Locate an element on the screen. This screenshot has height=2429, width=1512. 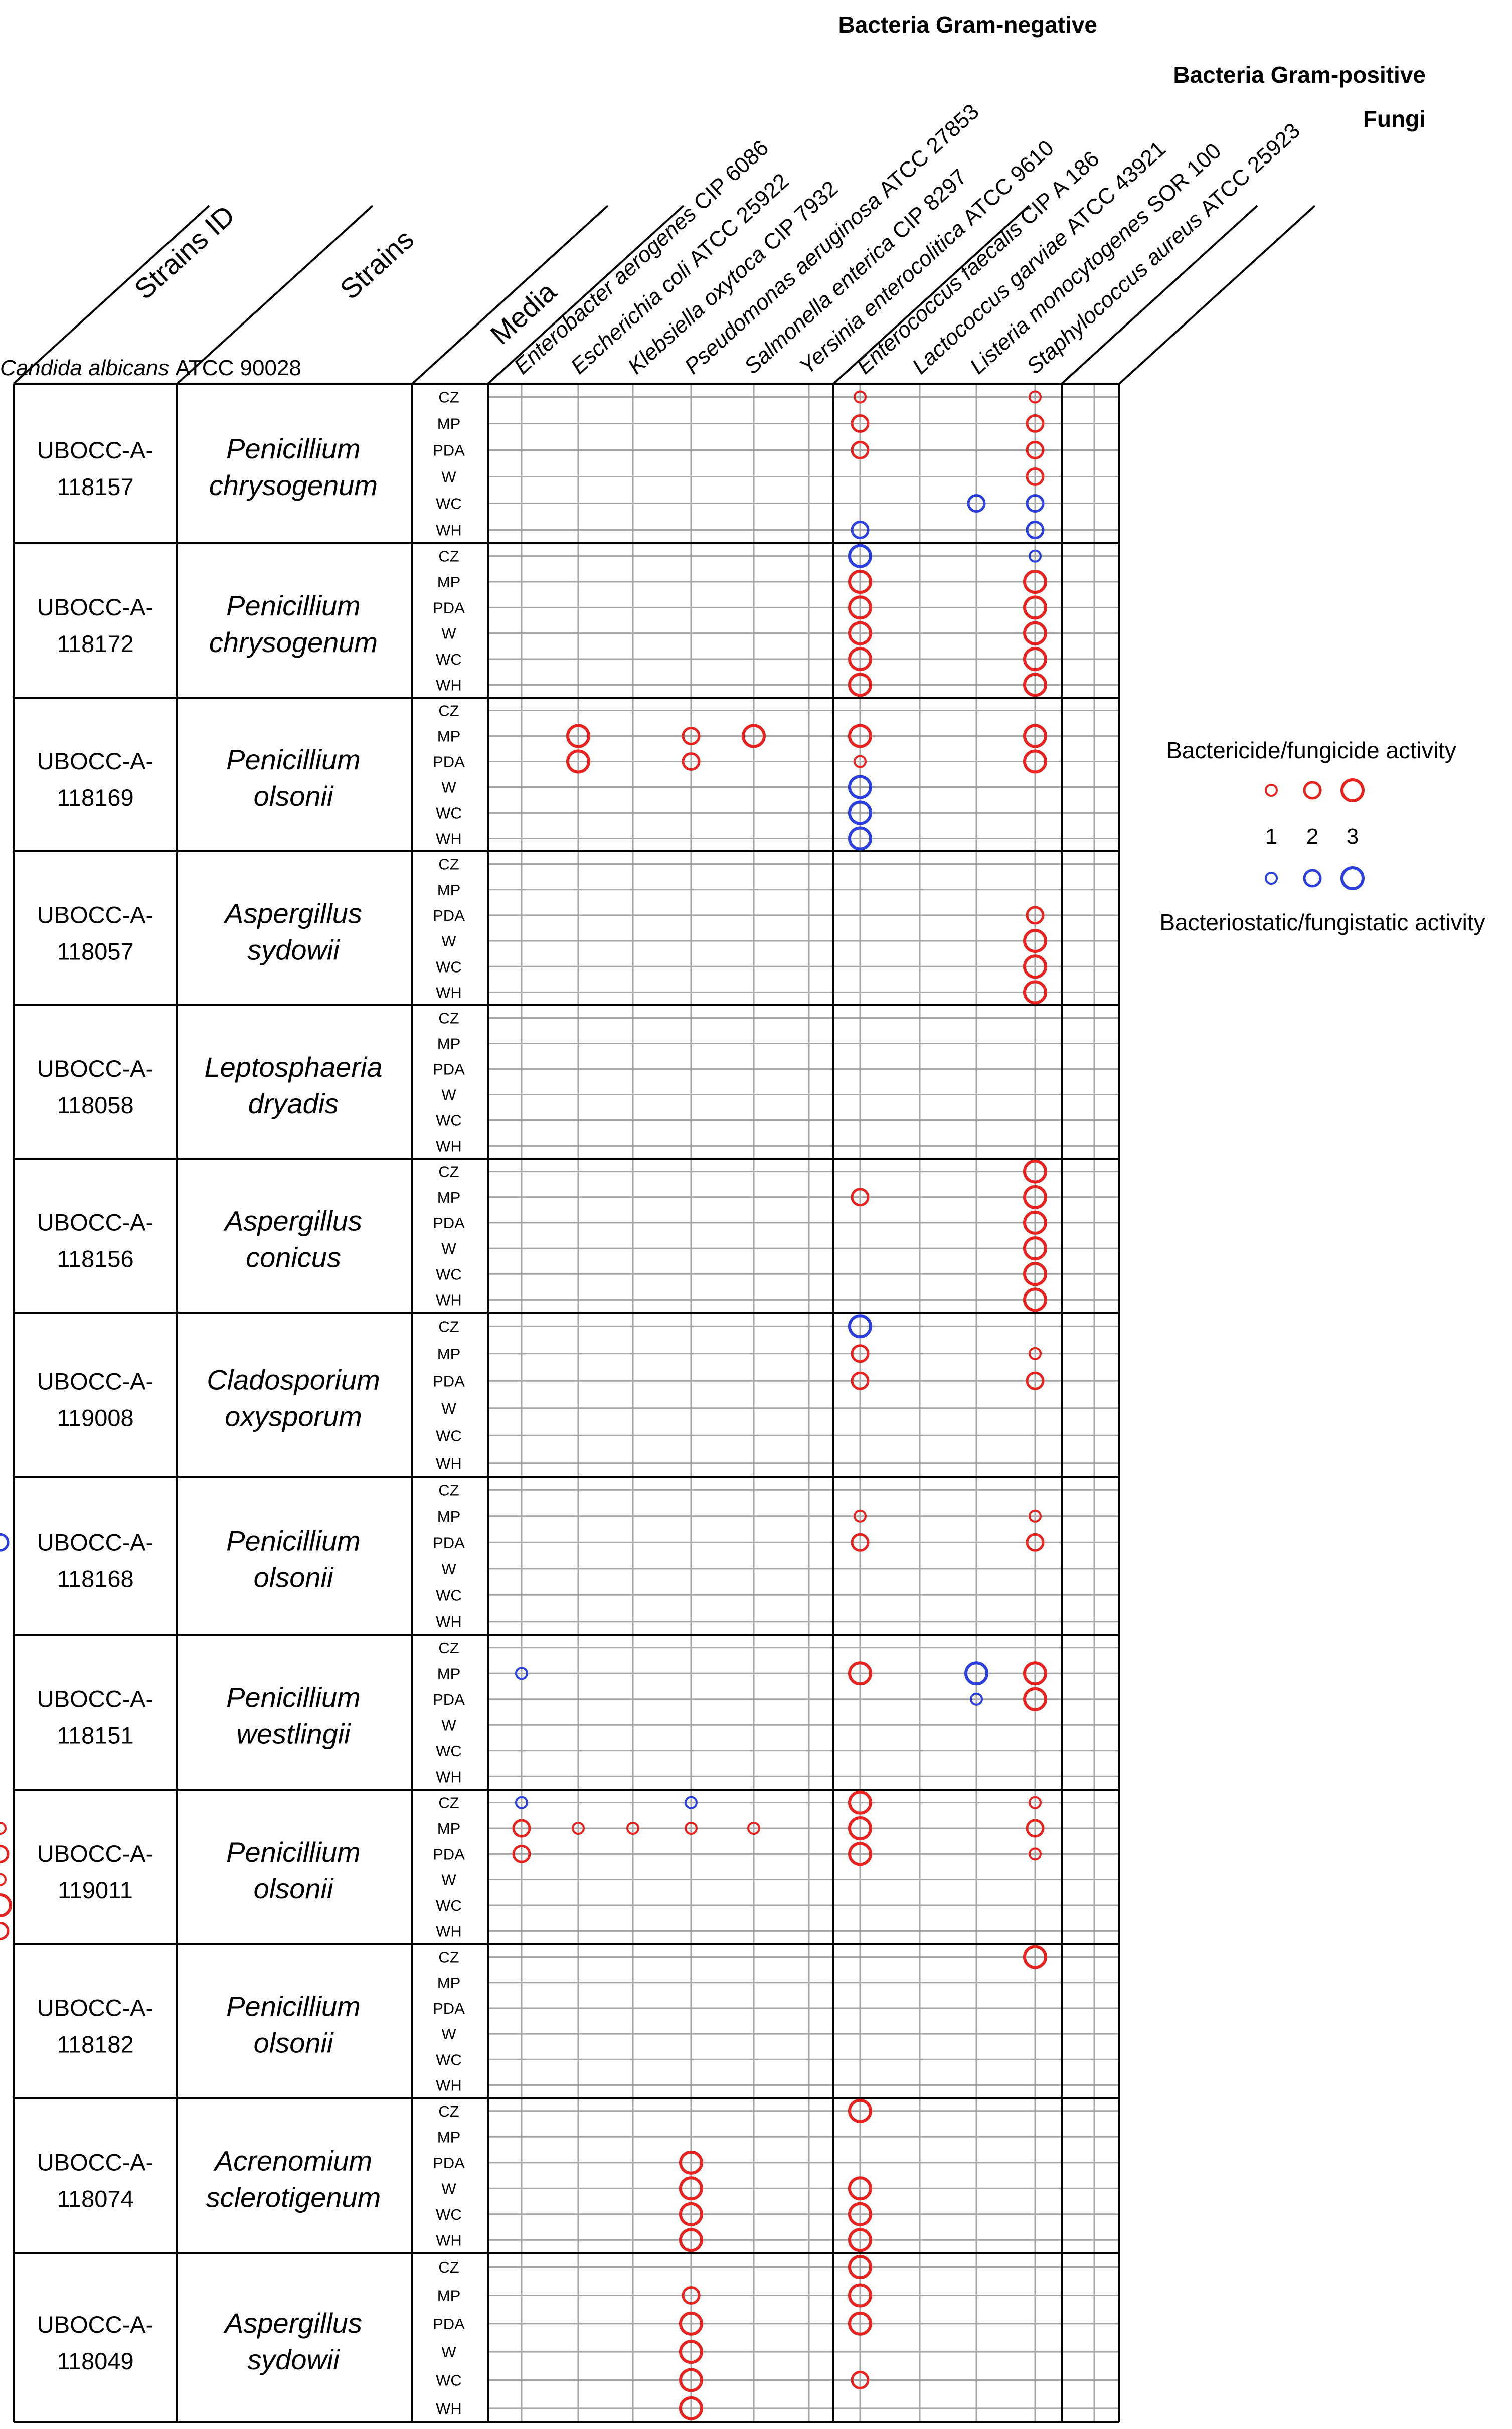
target-species-code: ATCC 25923 is located at coordinates (1250, 169).